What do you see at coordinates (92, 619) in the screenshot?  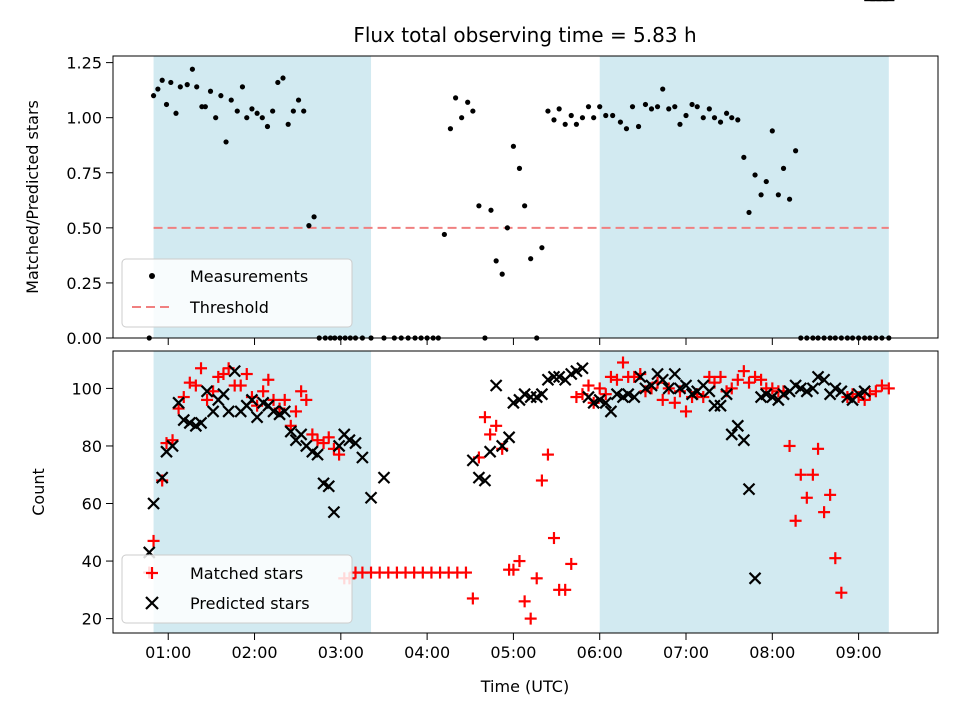 I see `y-tick-label: 20` at bounding box center [92, 619].